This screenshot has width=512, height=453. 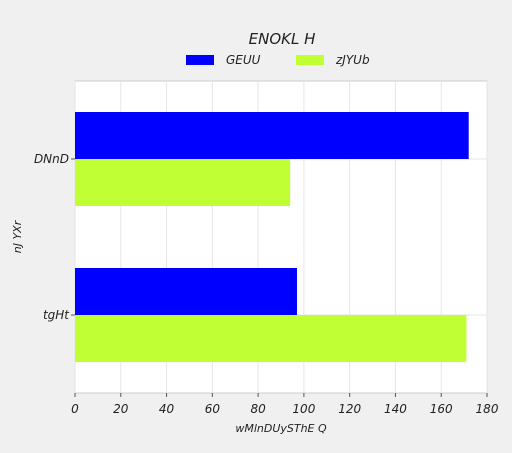 What do you see at coordinates (349, 409) in the screenshot?
I see `x-tick-label: 120` at bounding box center [349, 409].